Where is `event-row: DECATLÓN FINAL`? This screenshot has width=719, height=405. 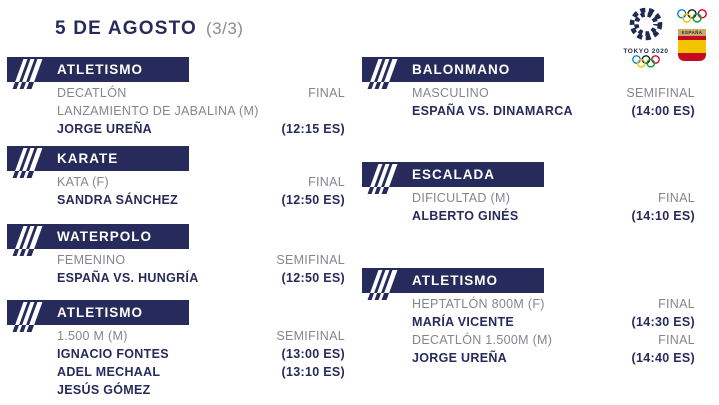 event-row: DECATLÓN FINAL is located at coordinates (176, 93).